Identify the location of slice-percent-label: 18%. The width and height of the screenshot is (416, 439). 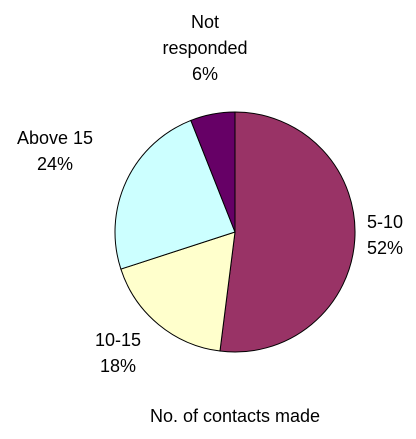
(118, 366).